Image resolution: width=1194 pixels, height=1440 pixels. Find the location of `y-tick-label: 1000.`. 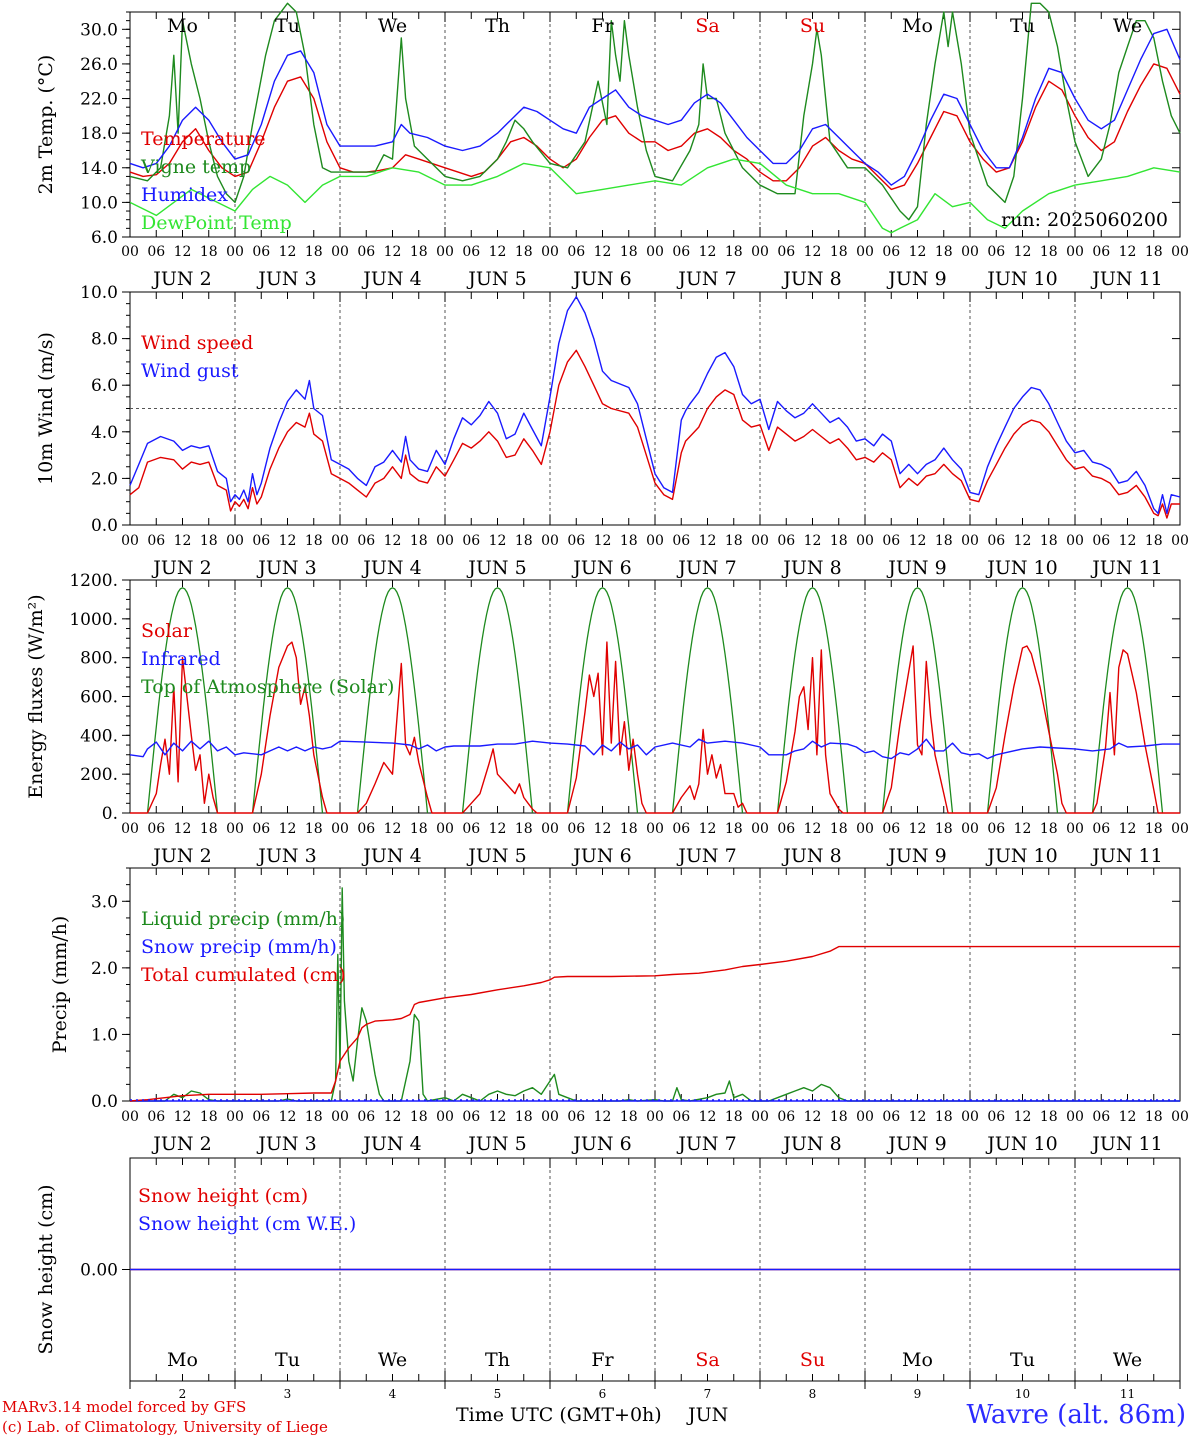

y-tick-label: 1000. is located at coordinates (93, 620).